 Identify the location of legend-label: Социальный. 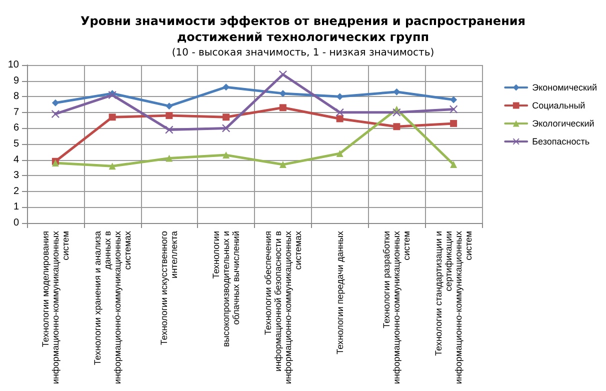
(559, 105).